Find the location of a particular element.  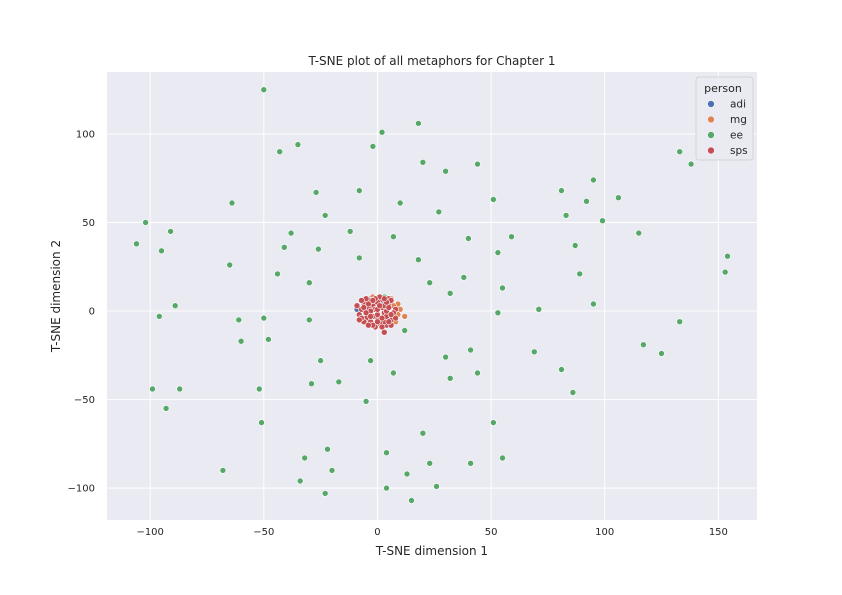

x-tick-label: −50 is located at coordinates (263, 532).